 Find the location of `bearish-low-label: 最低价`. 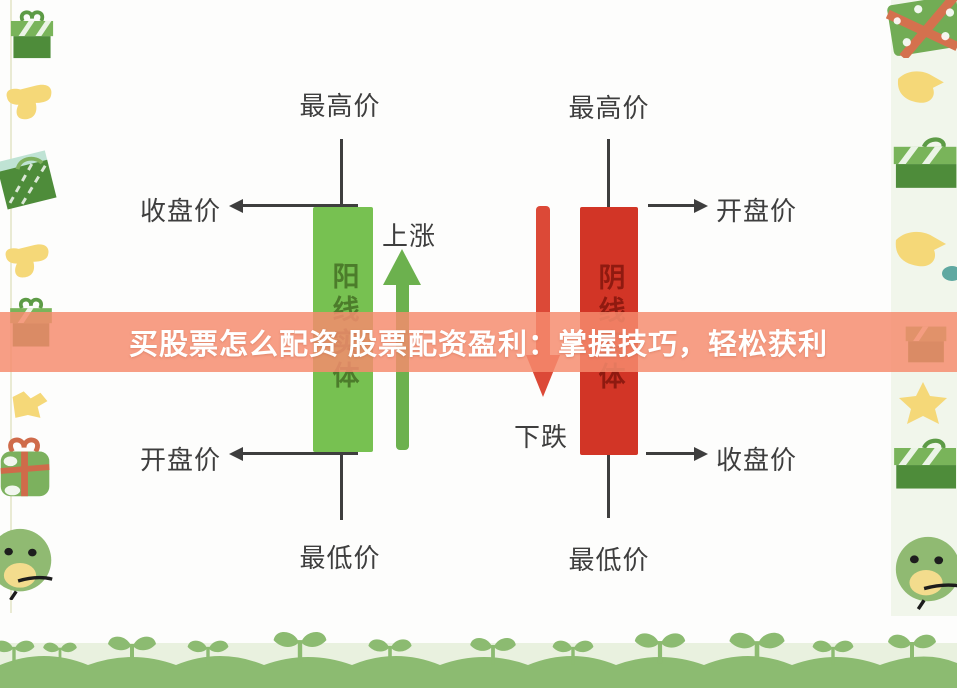

bearish-low-label: 最低价 is located at coordinates (609, 560).